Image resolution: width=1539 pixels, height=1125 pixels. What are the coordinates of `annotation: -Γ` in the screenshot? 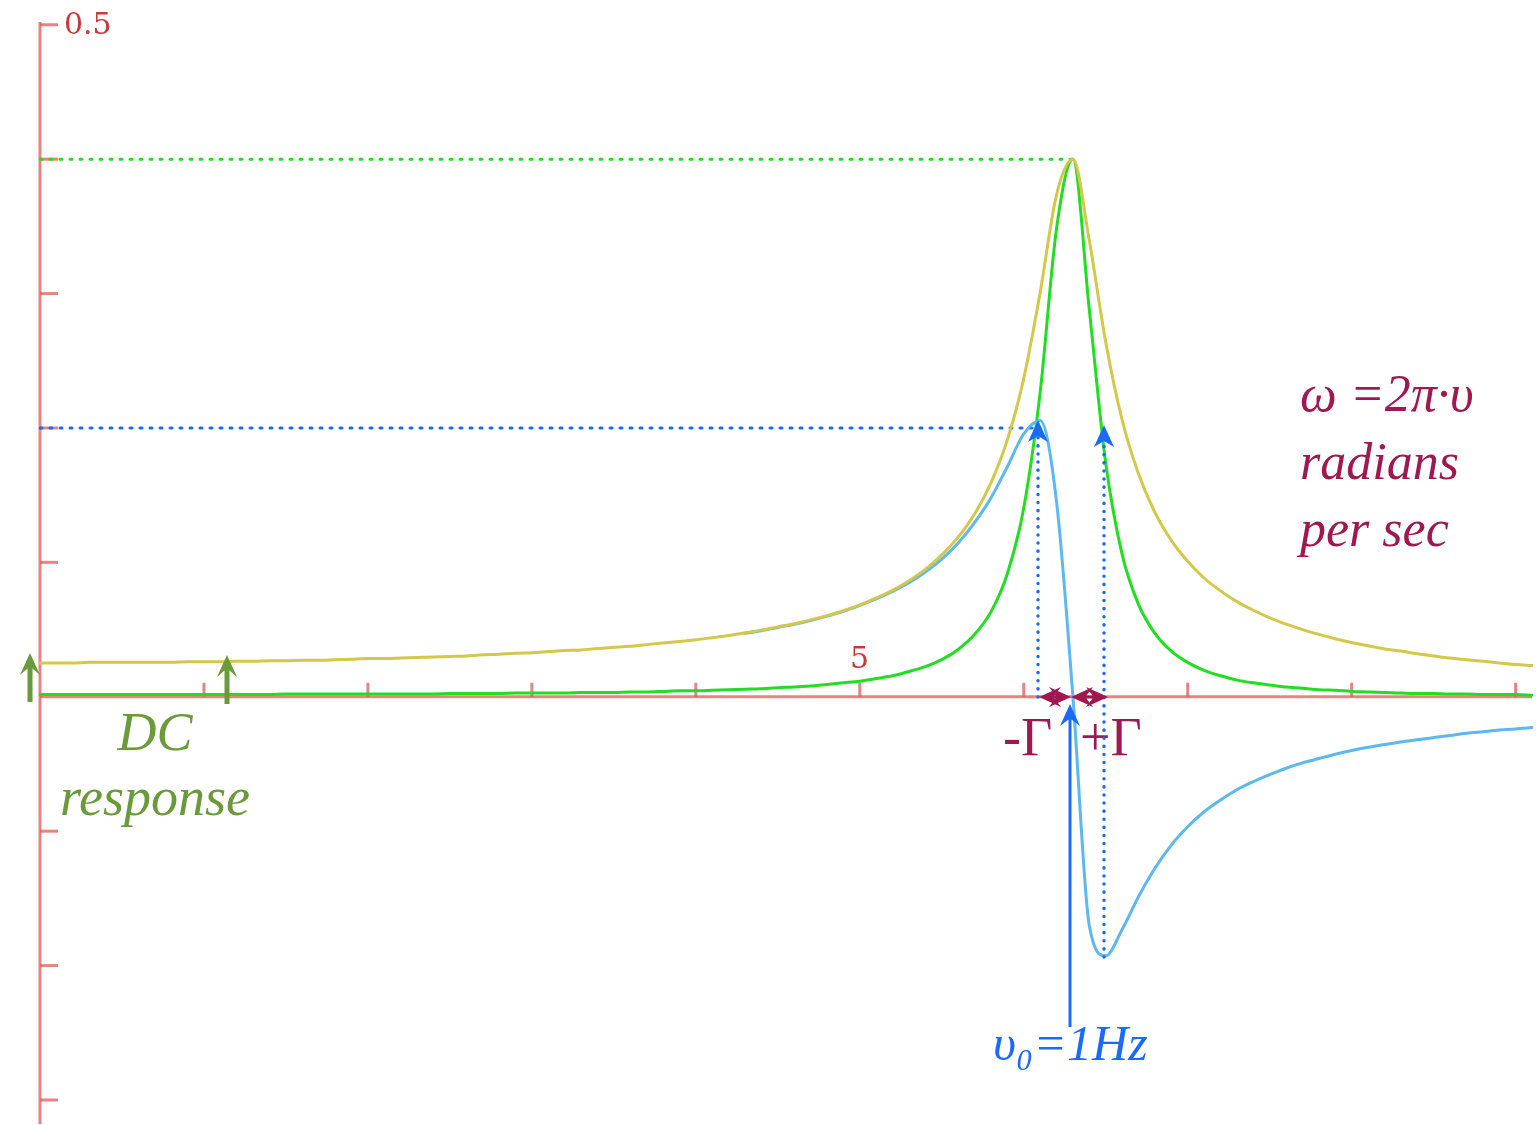 It's located at (1028, 737).